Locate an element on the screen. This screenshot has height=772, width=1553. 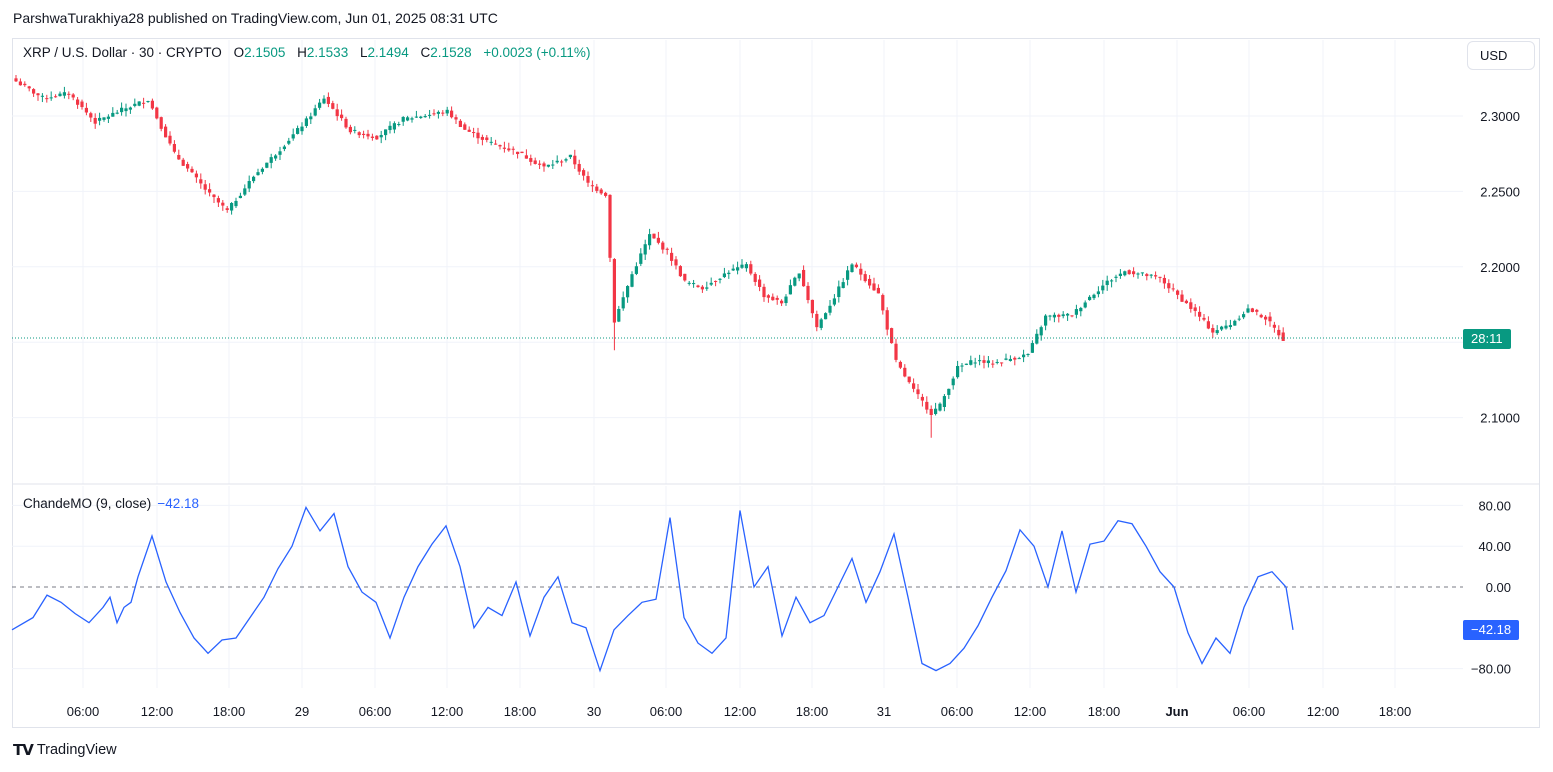
time-tick-label: 29 is located at coordinates (302, 711).